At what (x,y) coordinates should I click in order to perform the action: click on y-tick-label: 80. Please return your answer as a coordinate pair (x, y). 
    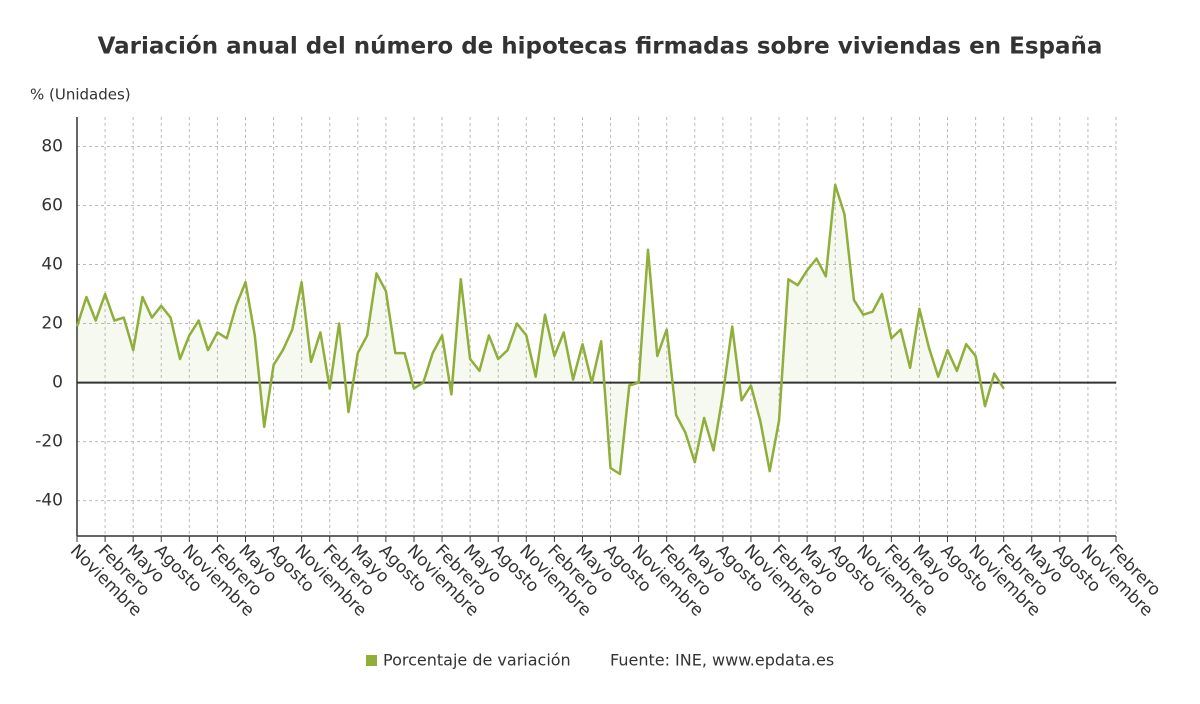
    Looking at the image, I should click on (52, 147).